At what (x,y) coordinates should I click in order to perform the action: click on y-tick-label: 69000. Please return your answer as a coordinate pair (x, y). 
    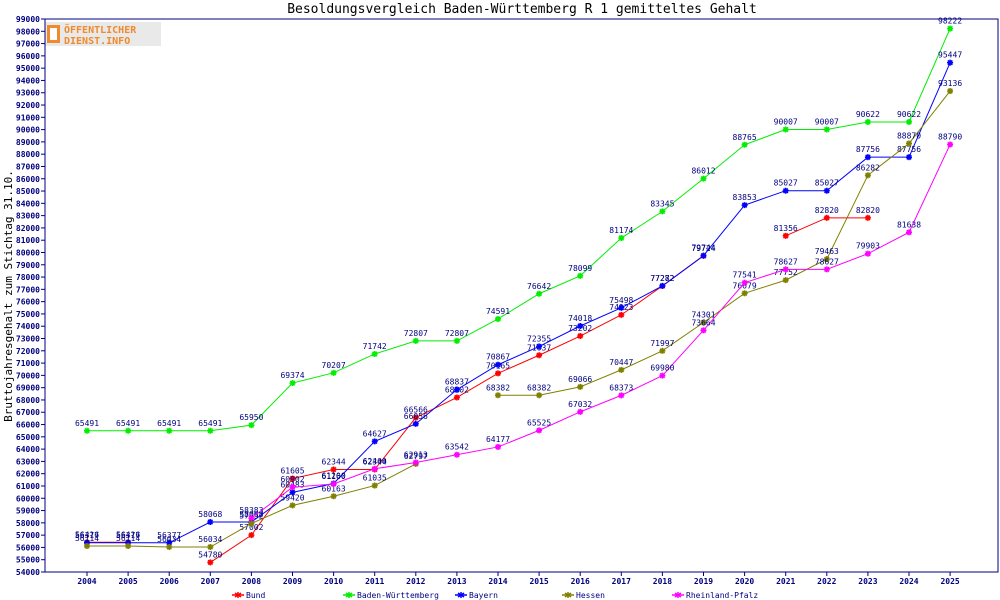
    Looking at the image, I should click on (28, 388).